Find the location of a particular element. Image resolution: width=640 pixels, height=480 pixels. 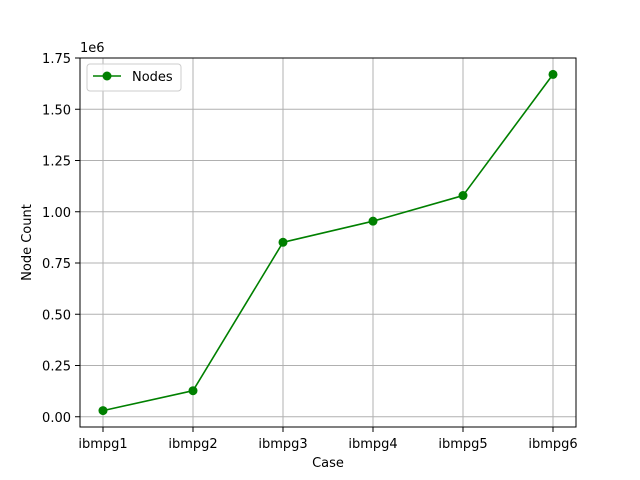

x-tick-label: ibmpg1 is located at coordinates (102, 444).